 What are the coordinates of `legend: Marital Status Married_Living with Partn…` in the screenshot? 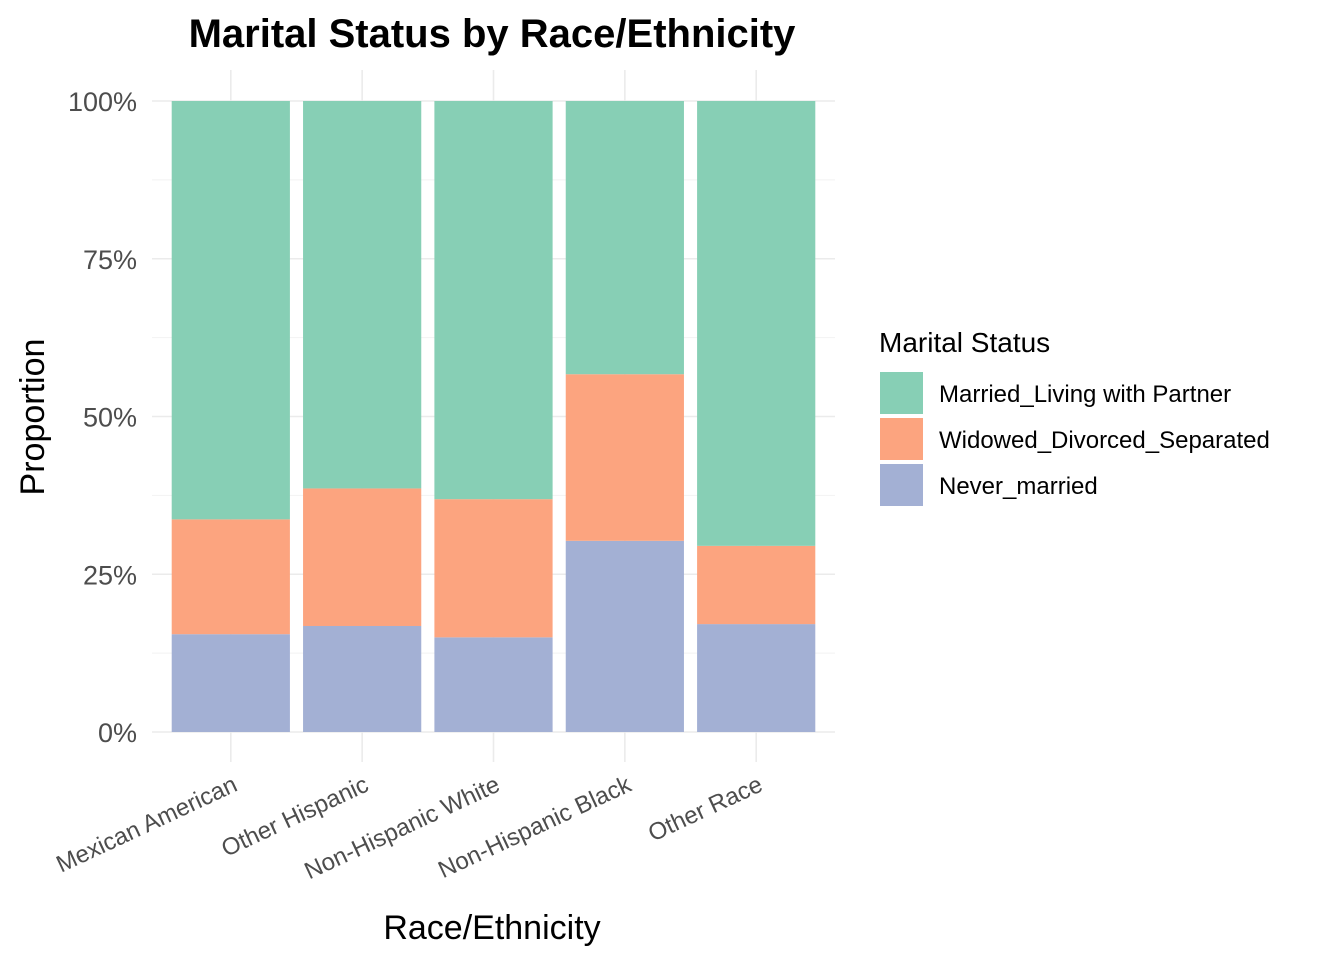 It's located at (1074, 416).